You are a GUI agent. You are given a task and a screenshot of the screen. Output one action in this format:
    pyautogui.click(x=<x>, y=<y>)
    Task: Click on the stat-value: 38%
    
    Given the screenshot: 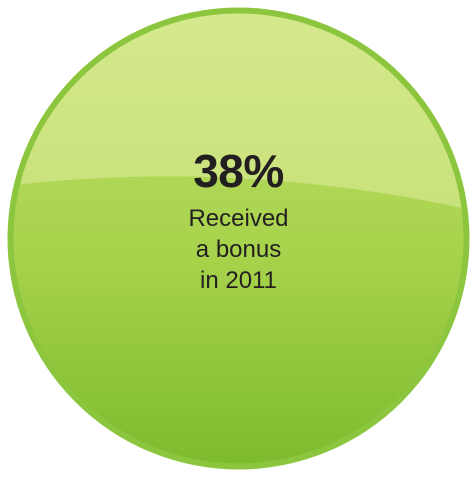 What is the action you would take?
    pyautogui.click(x=238, y=171)
    